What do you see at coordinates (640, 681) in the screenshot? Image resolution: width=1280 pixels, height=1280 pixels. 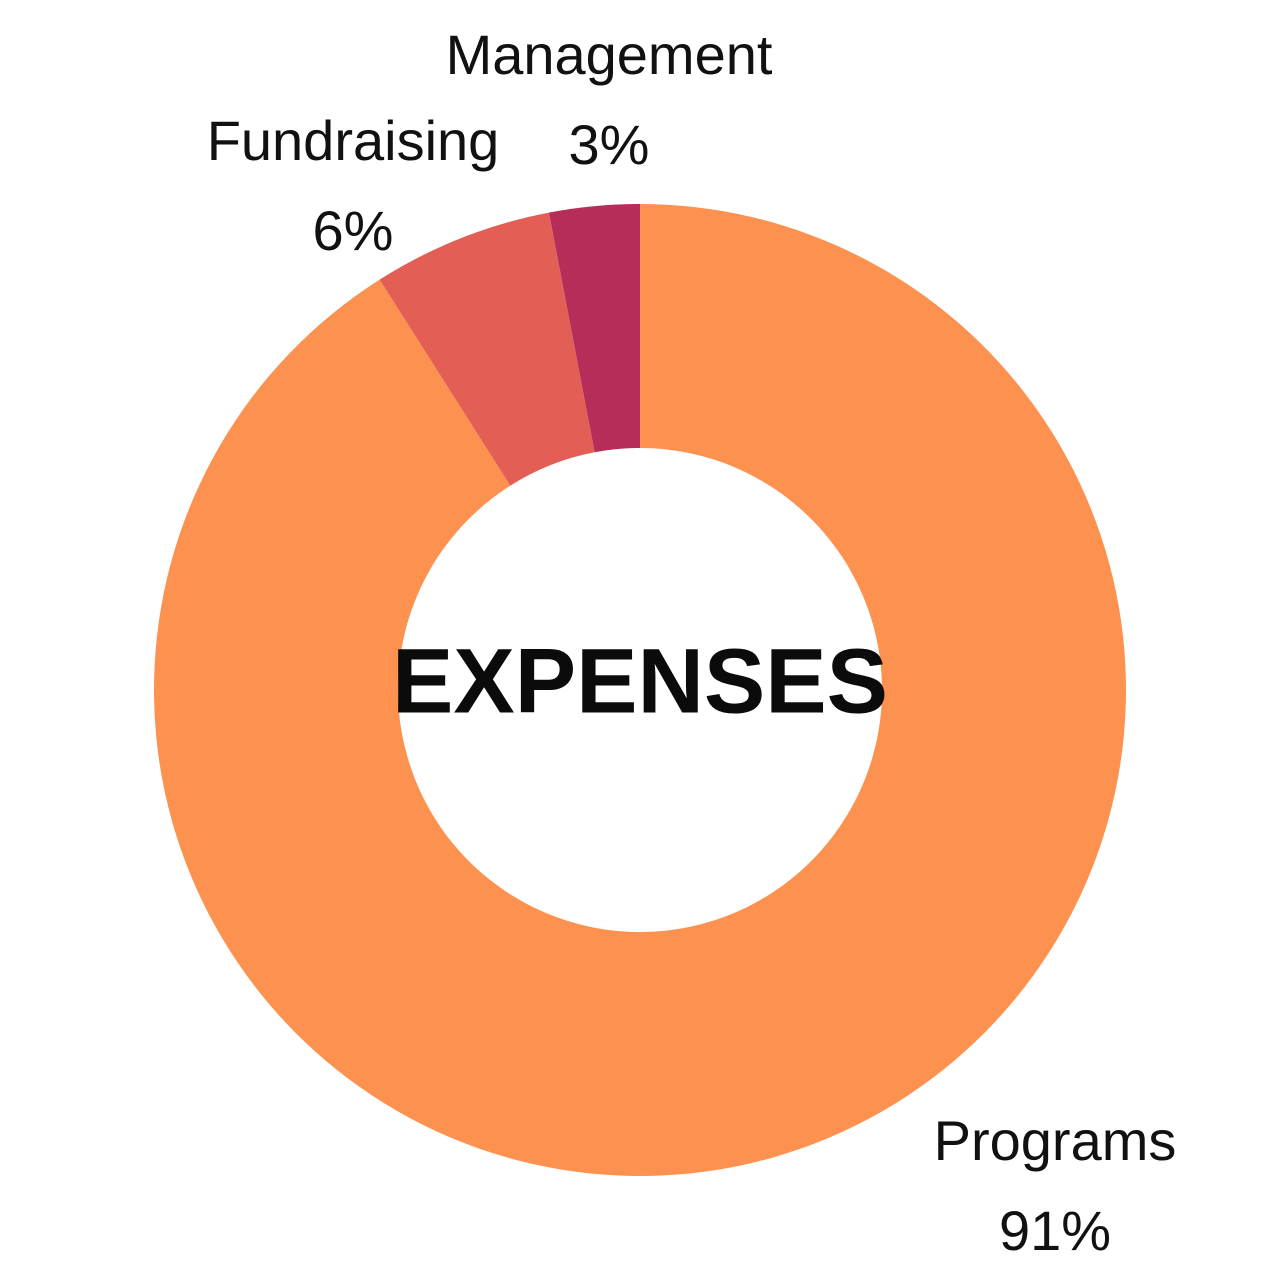 I see `chart-title: EXPENSES` at bounding box center [640, 681].